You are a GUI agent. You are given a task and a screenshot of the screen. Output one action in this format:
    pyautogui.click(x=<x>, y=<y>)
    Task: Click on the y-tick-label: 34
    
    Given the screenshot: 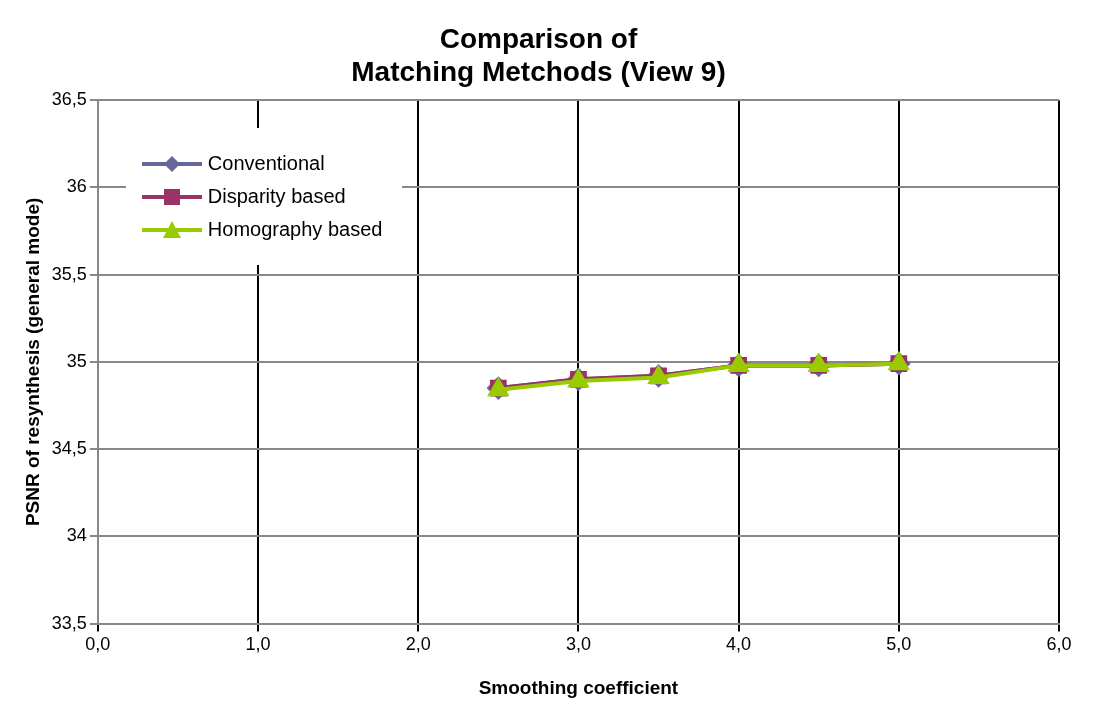 What is the action you would take?
    pyautogui.click(x=76, y=535)
    